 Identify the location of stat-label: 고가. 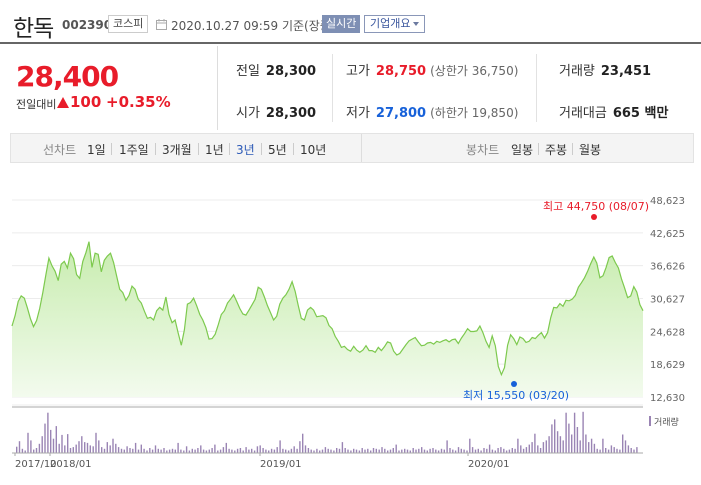
(358, 71).